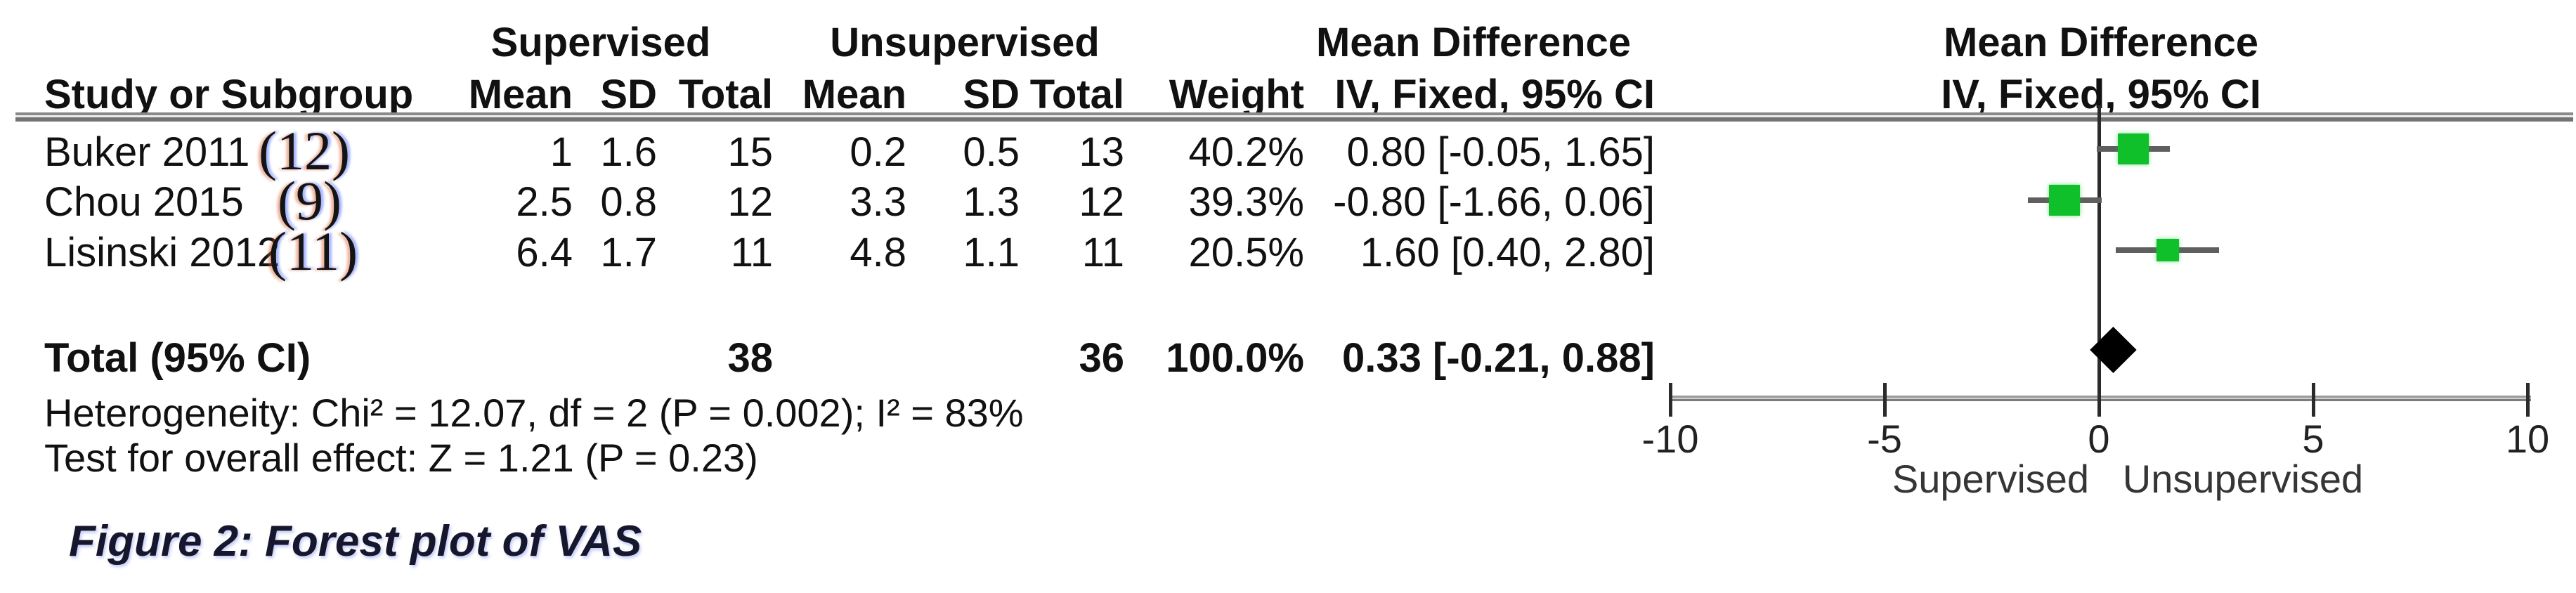 The image size is (2576, 593). I want to click on axis-tick-label: 5, so click(2313, 439).